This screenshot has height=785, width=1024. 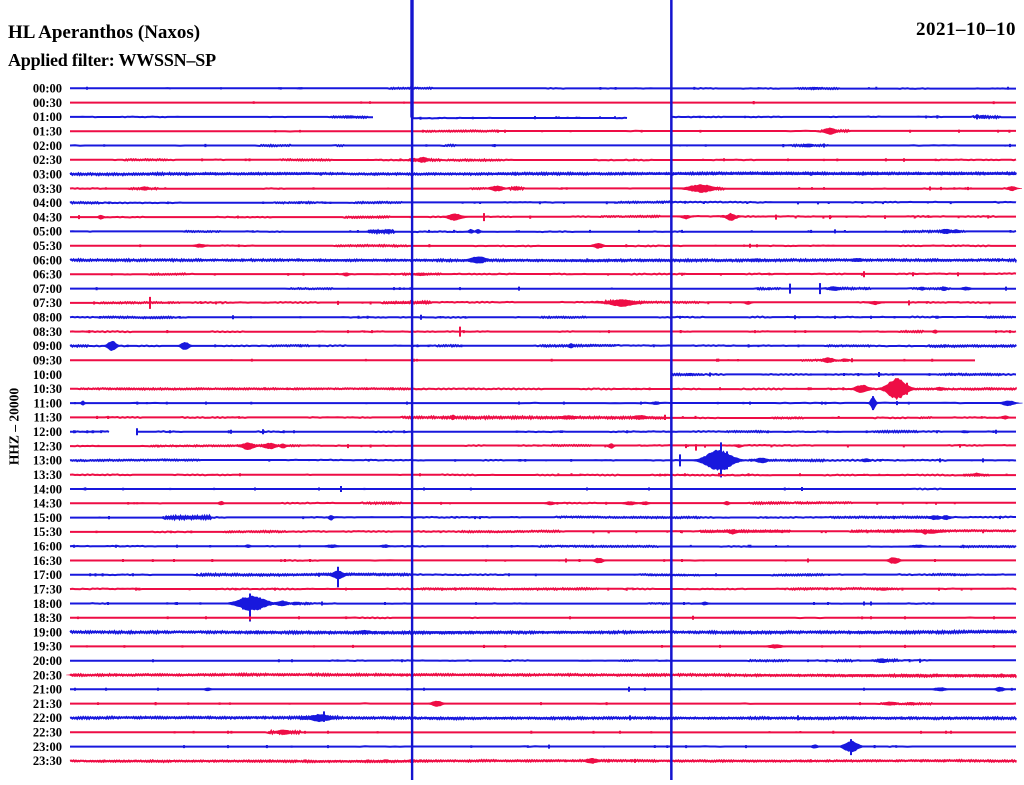 I want to click on svg-text: 18:30, so click(x=47, y=618).